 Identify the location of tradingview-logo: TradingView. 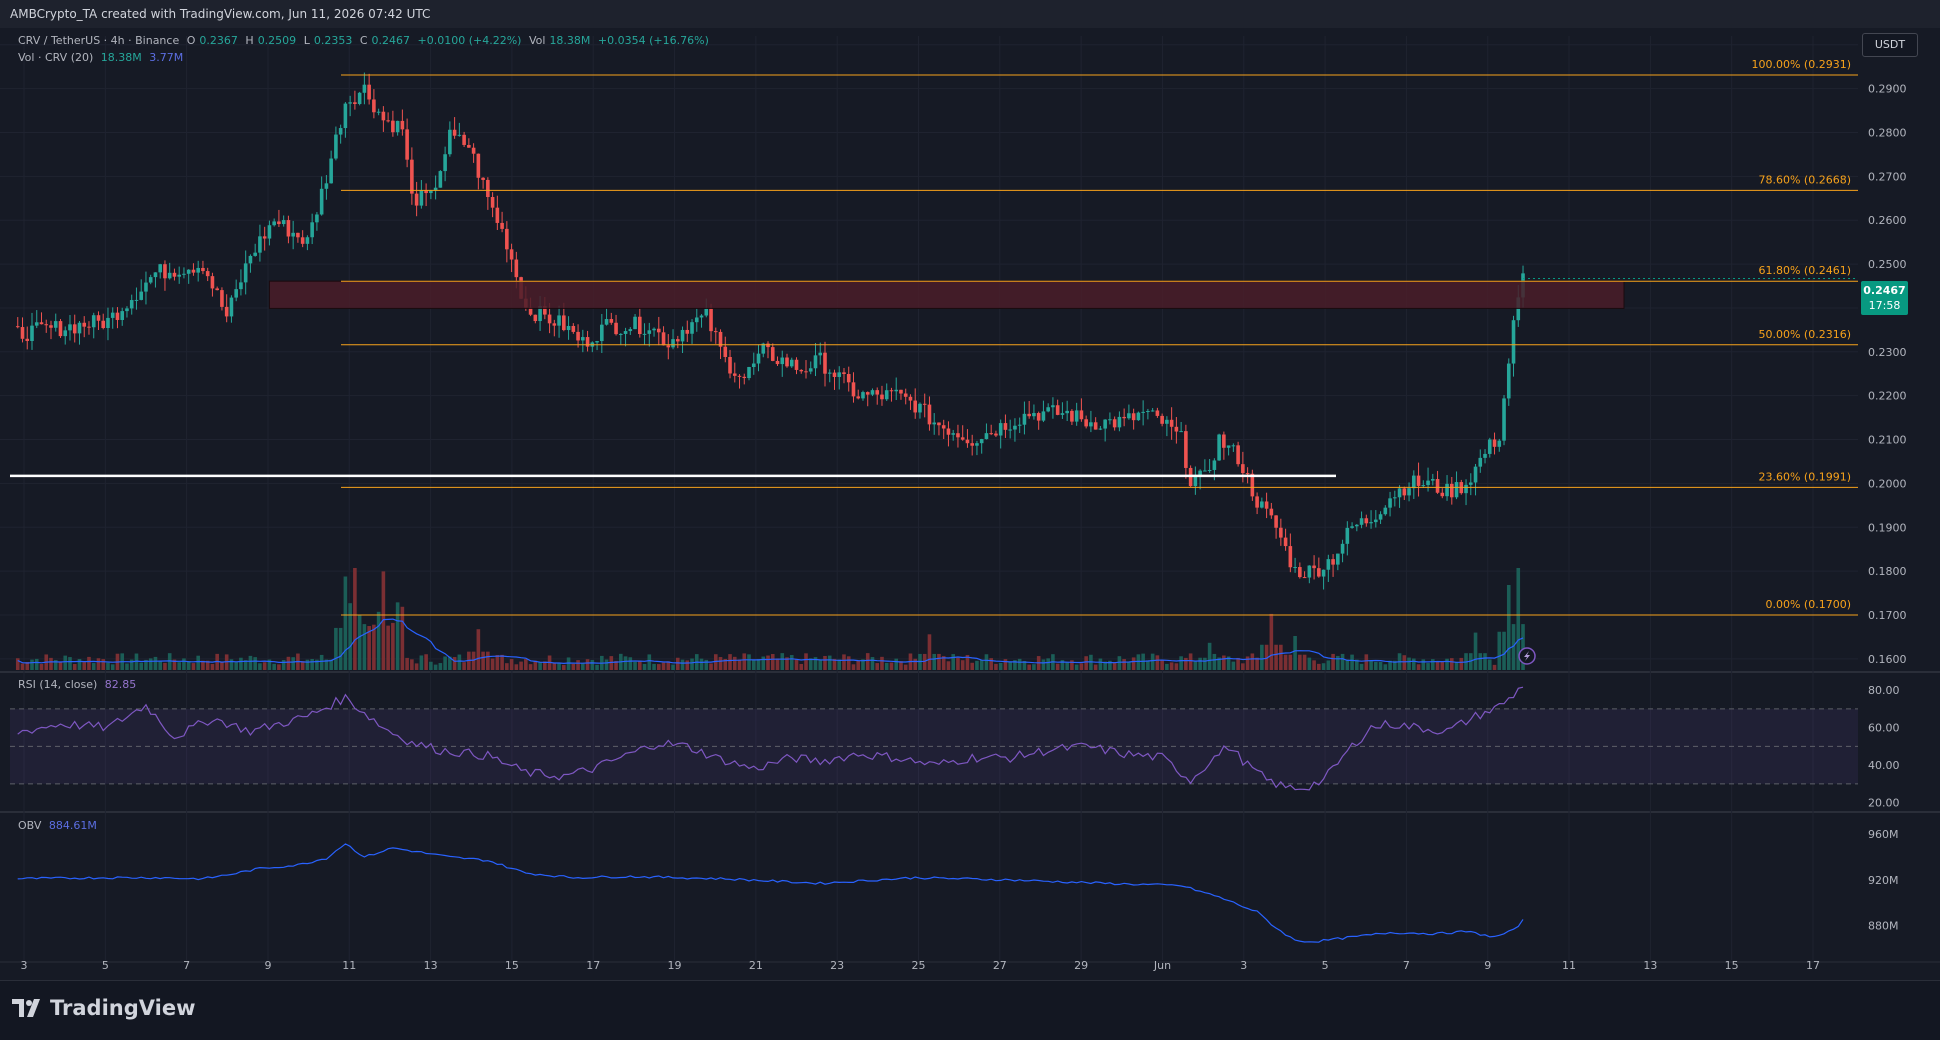
(103, 1008).